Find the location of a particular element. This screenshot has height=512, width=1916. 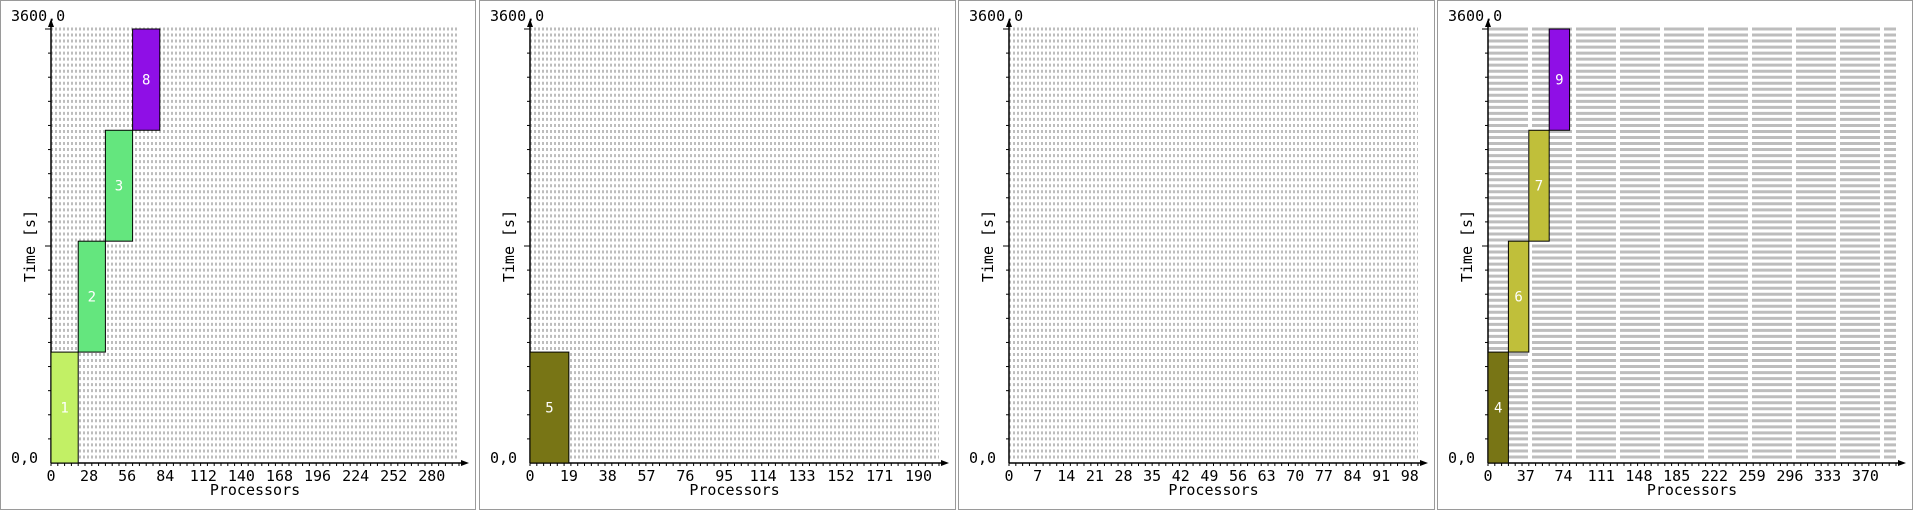

job-label: 2 is located at coordinates (92, 298).